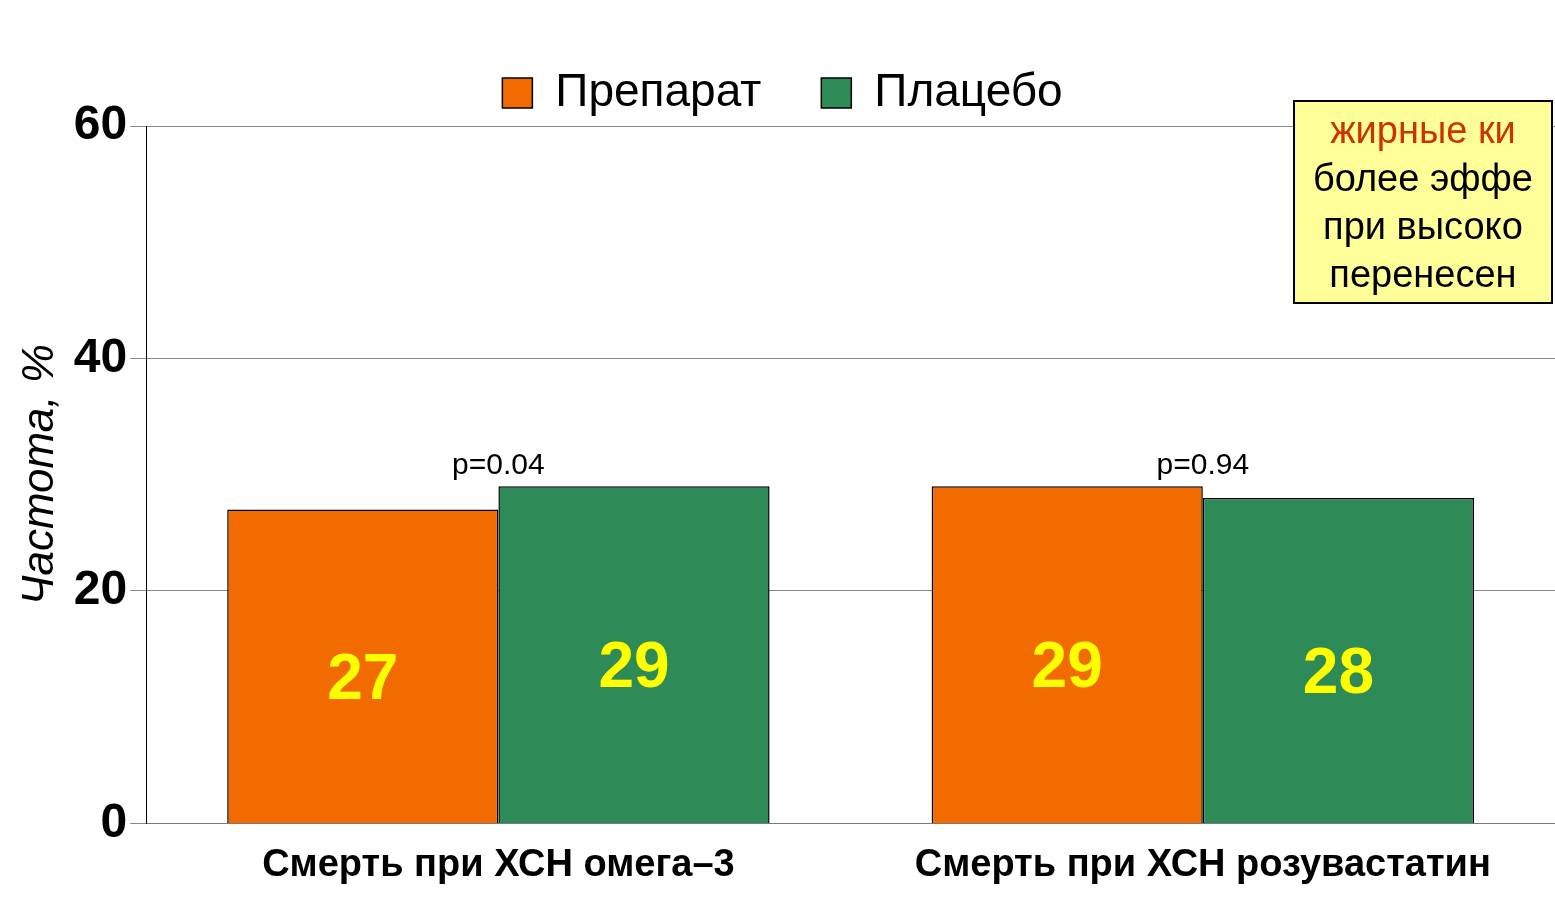  What do you see at coordinates (1338, 671) in the screenshot?
I see `data-label: 28` at bounding box center [1338, 671].